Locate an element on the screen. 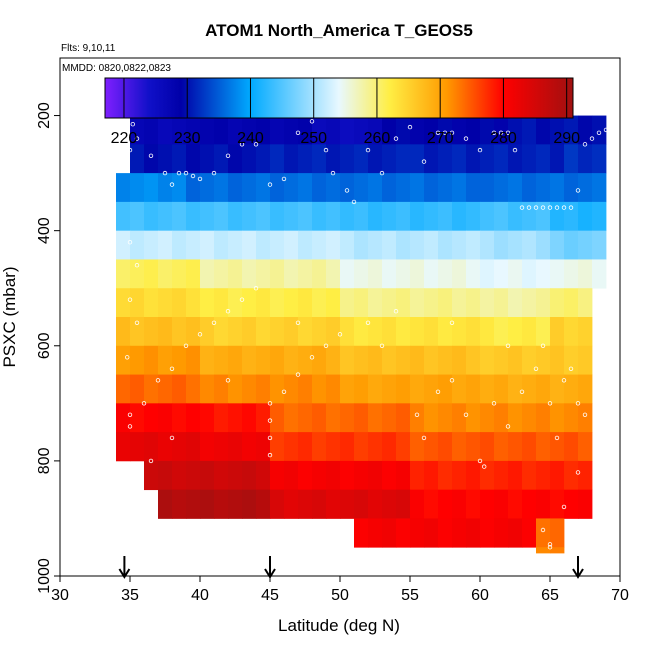 The image size is (650, 650). y-tick-label: 800 is located at coordinates (44, 460).